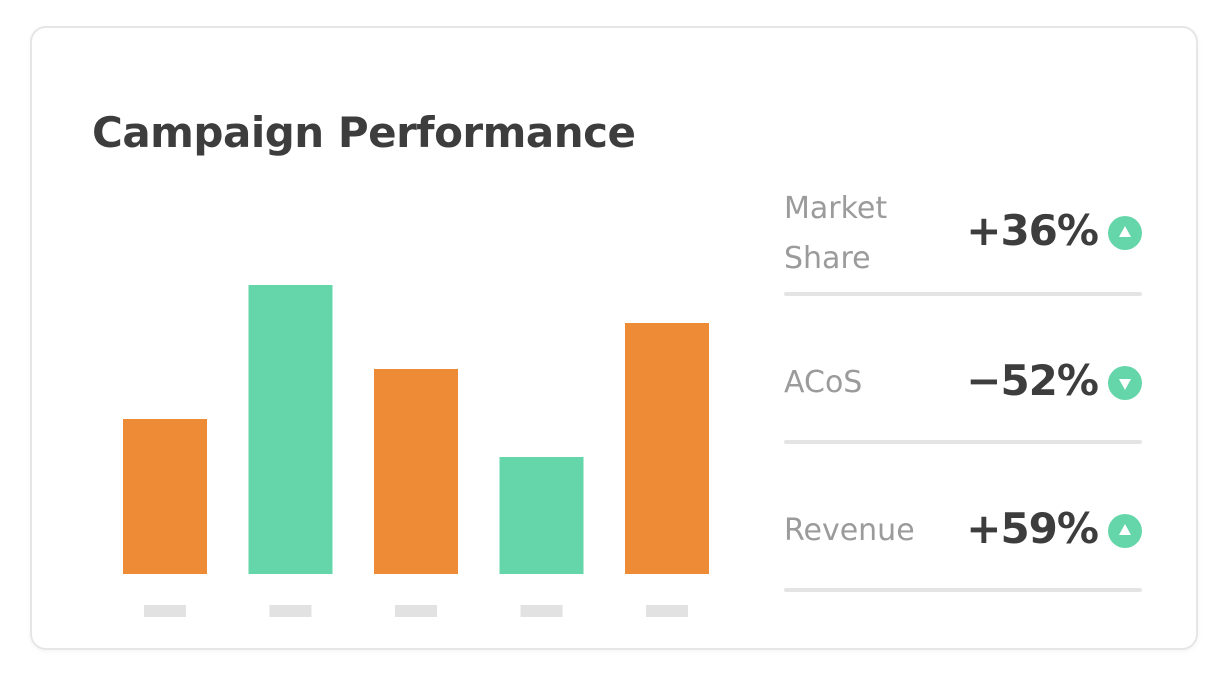  I want to click on metric-value: +59%, so click(1032, 528).